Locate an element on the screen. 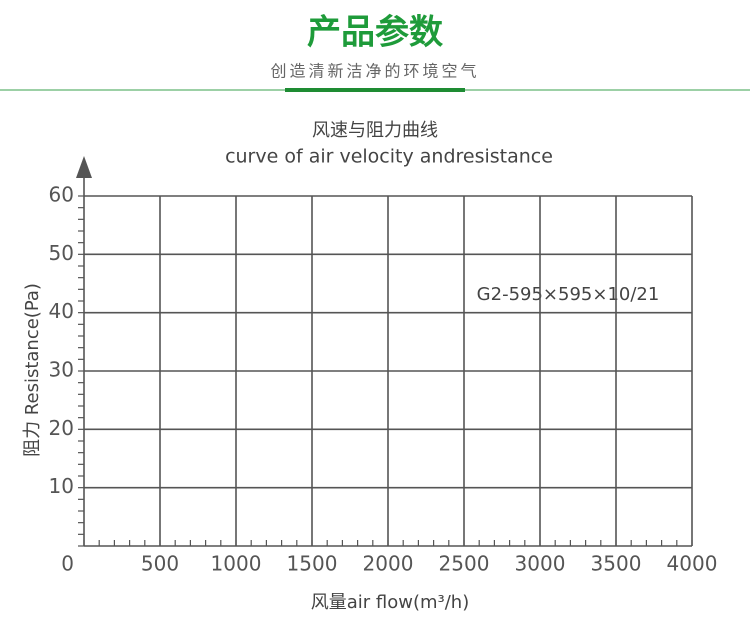 The height and width of the screenshot is (629, 750). x-tick-label: 3000 is located at coordinates (540, 564).